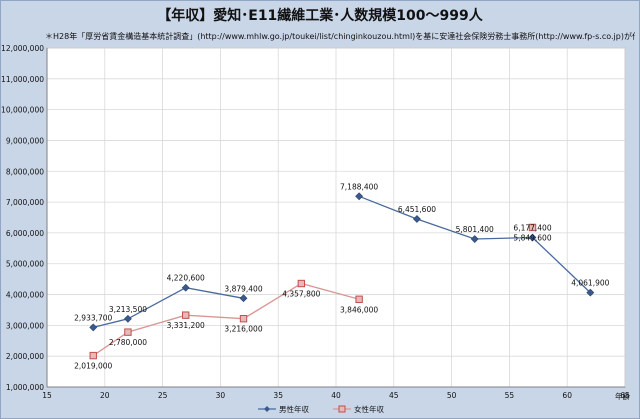 The image size is (640, 419). Describe the element at coordinates (93, 317) in the screenshot. I see `data-label-male: 2,933,700` at that location.